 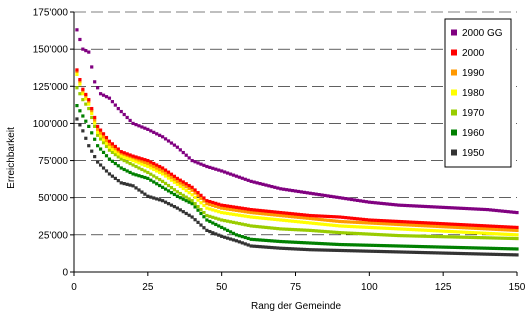 What do you see at coordinates (454, 52) in the screenshot?
I see `legend-marker` at bounding box center [454, 52].